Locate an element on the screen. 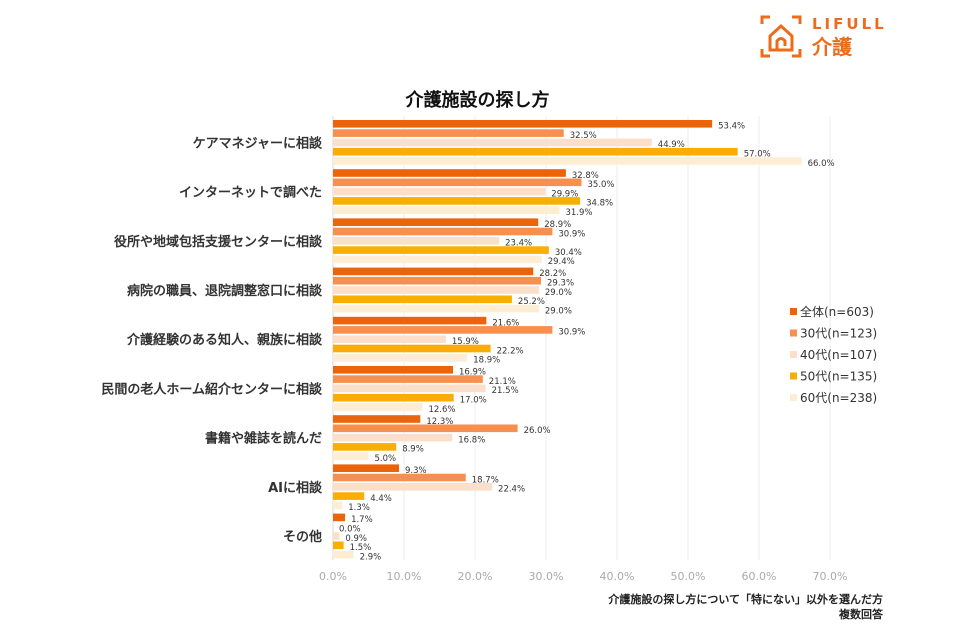 This screenshot has height=630, width=955. logo-text-en: LIFULL is located at coordinates (849, 24).